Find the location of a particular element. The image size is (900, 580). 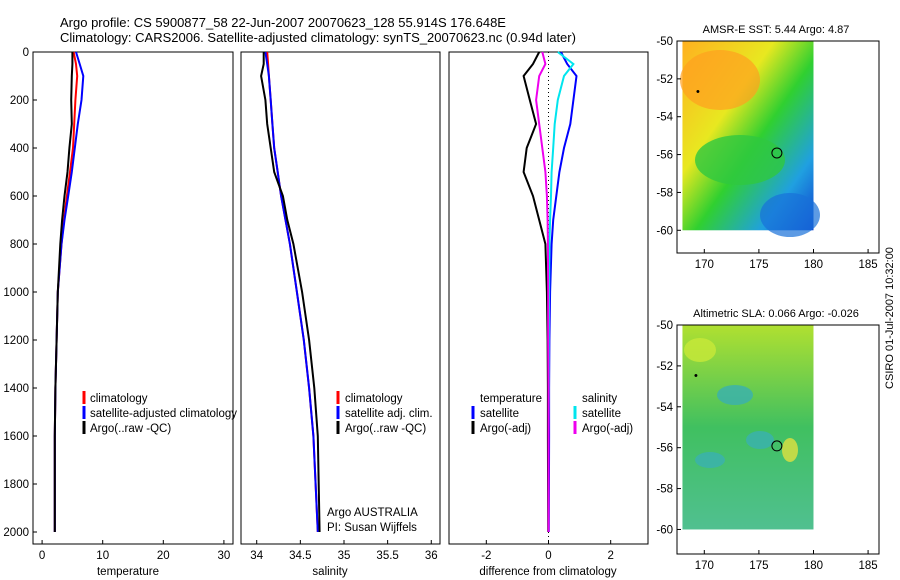

difference-series-lines is located at coordinates (550, 292).